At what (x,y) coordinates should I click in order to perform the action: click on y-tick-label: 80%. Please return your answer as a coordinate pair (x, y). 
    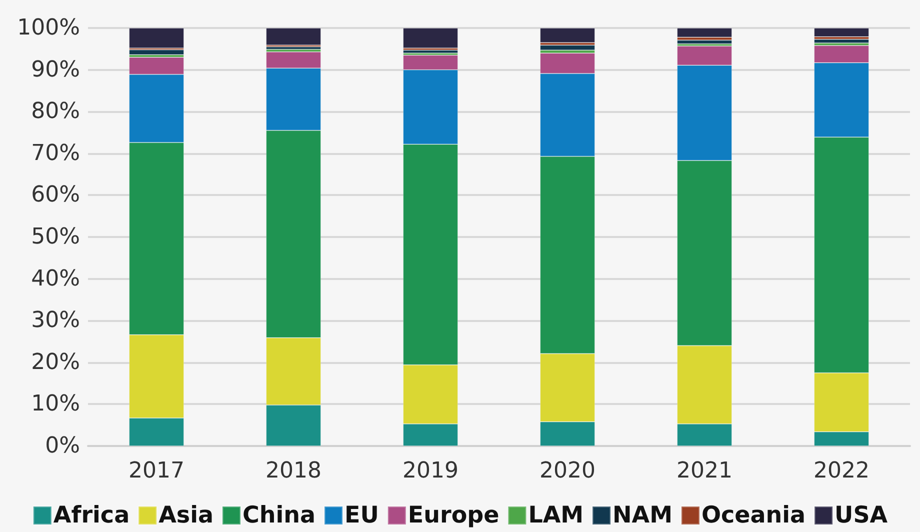
    Looking at the image, I should click on (55, 111).